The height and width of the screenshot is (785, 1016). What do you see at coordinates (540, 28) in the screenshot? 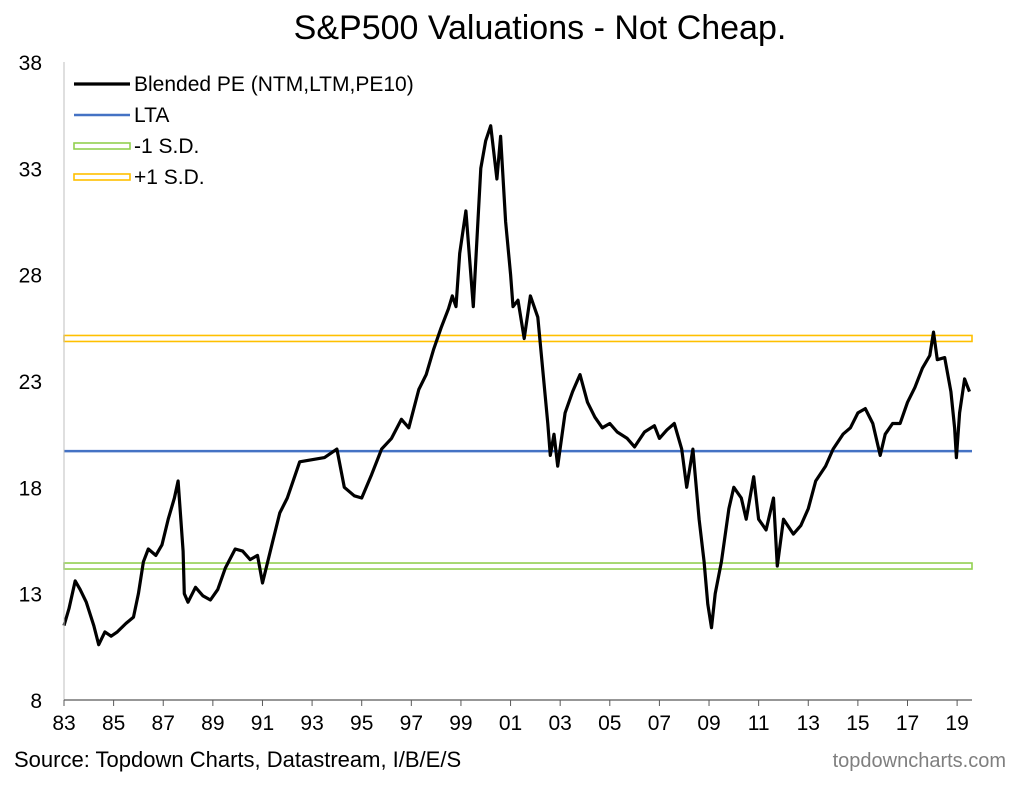
I see `chart-title: S&P500 Valuations - Not Cheap.` at bounding box center [540, 28].